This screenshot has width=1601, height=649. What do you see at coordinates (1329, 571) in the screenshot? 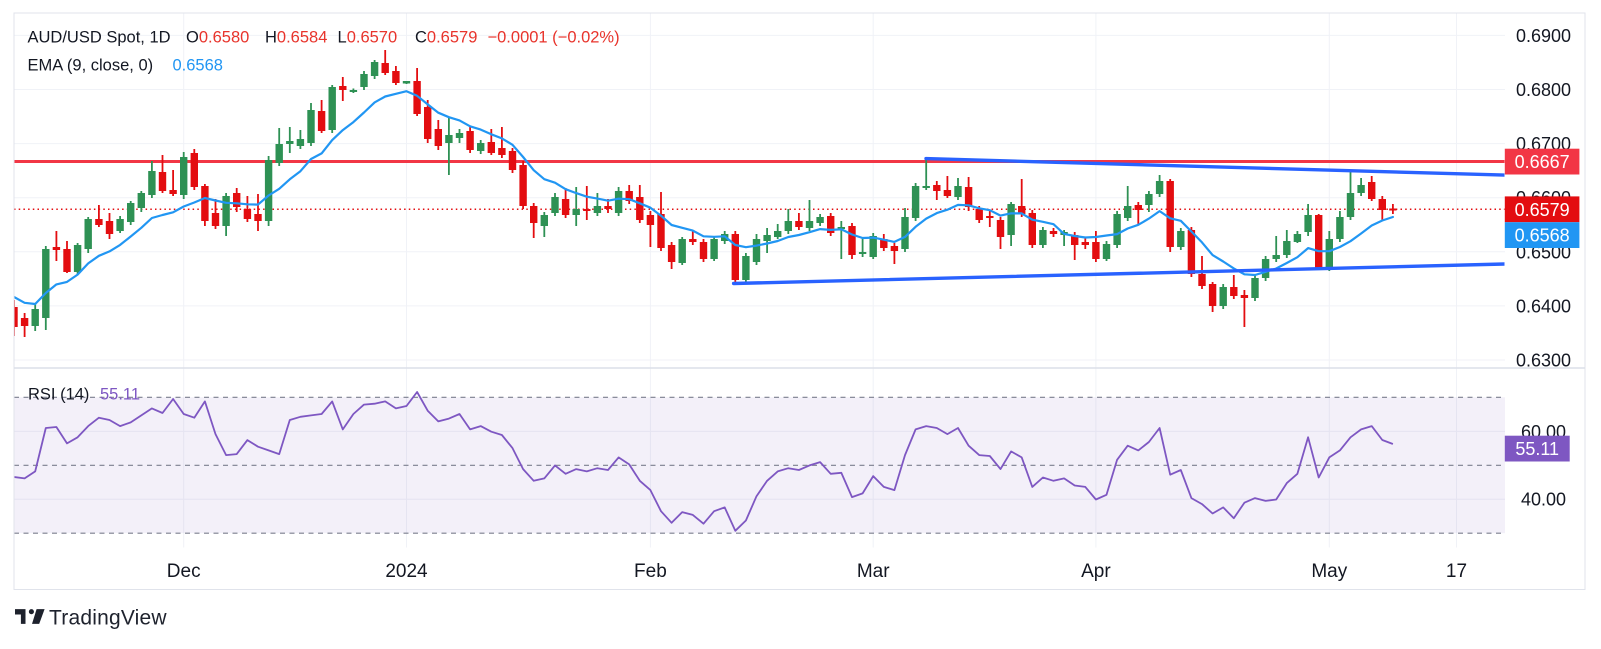
I see `svg-text: May` at bounding box center [1329, 571].